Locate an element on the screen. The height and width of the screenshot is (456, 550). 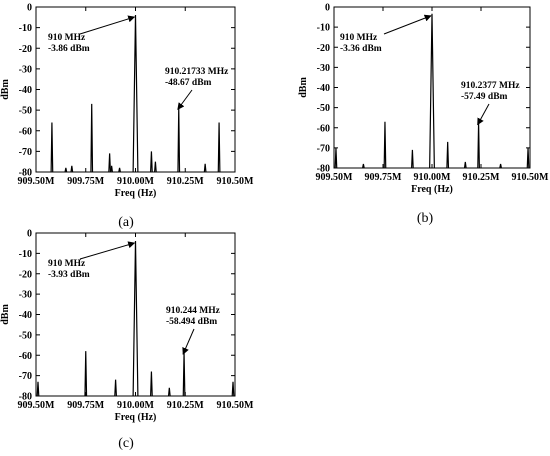
peak-annotation: -58.494 dBm is located at coordinates (191, 322).